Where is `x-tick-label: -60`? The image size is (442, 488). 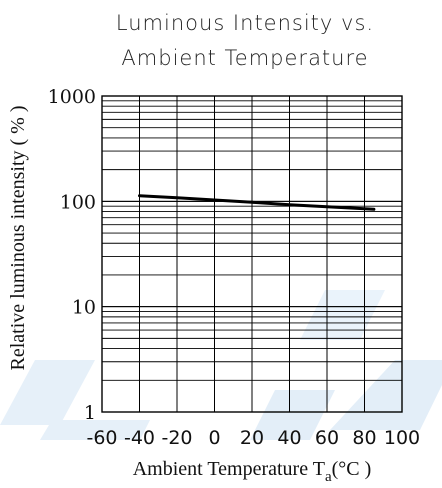
x-tick-label: -60 is located at coordinates (101, 438).